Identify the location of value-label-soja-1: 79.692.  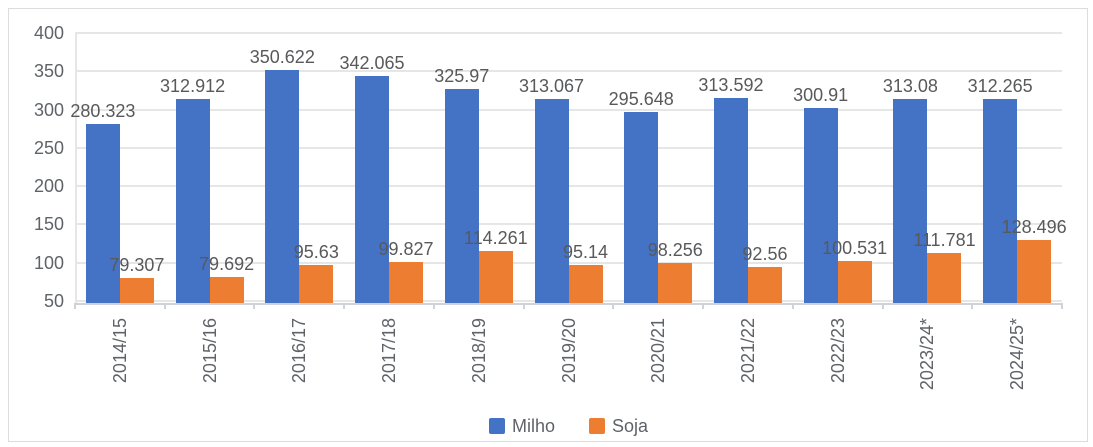
(227, 264).